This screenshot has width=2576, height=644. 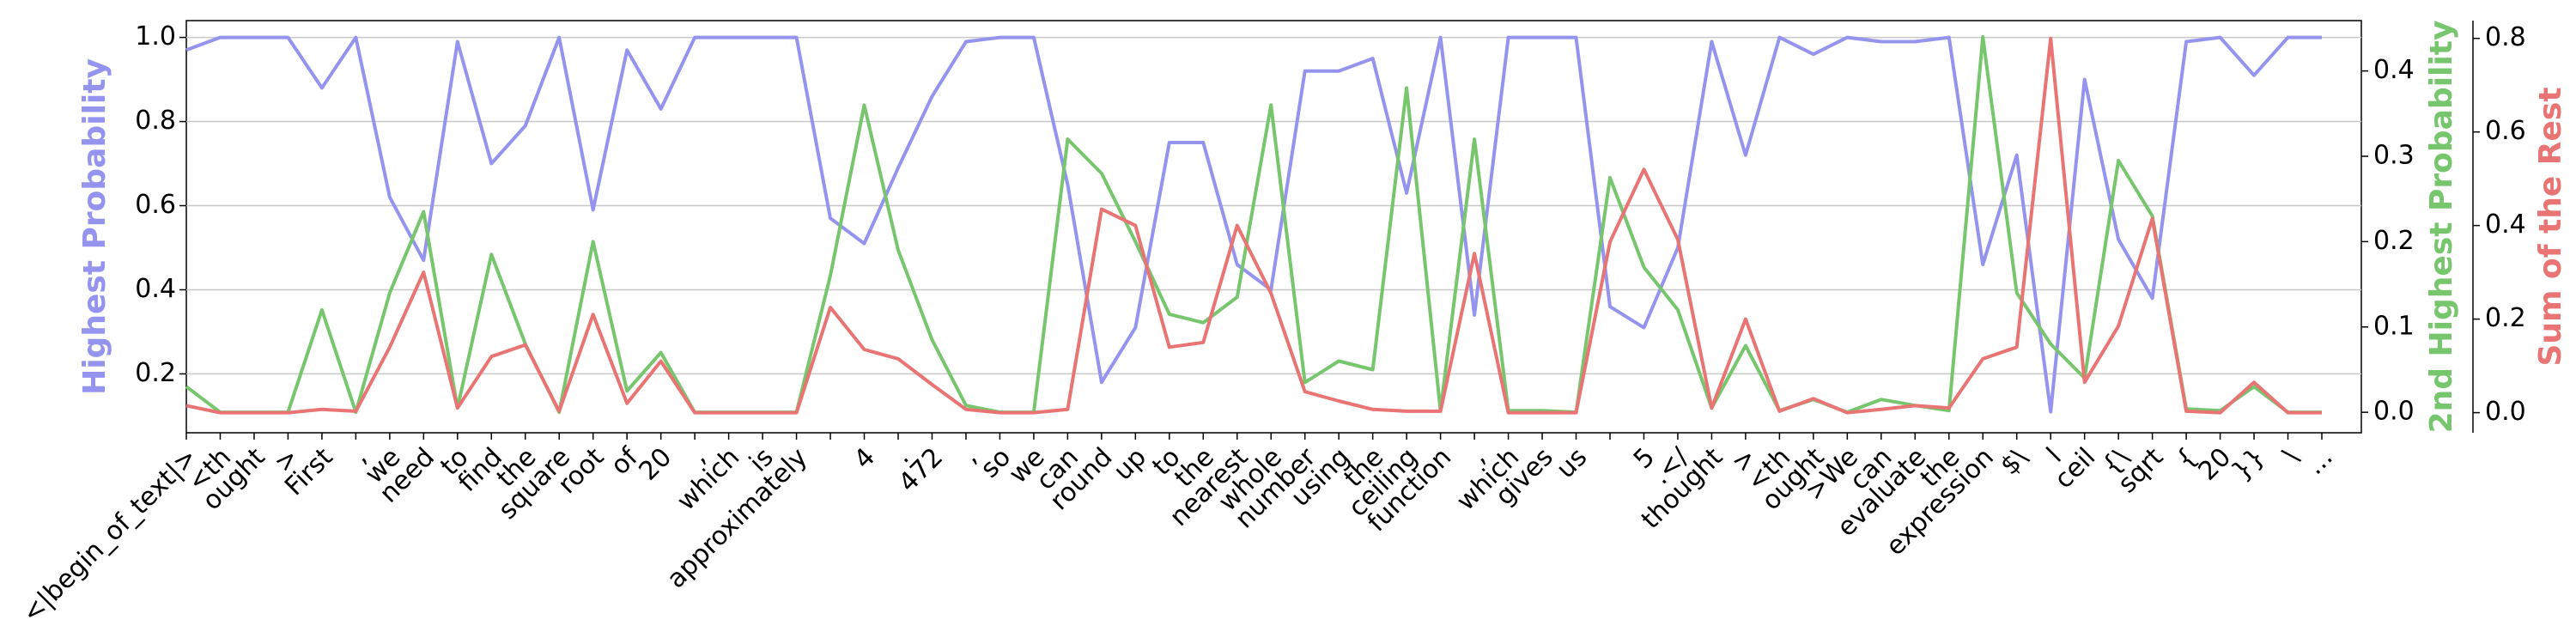 I want to click on y3ticks-tick-label: 0.2, so click(x=2506, y=318).